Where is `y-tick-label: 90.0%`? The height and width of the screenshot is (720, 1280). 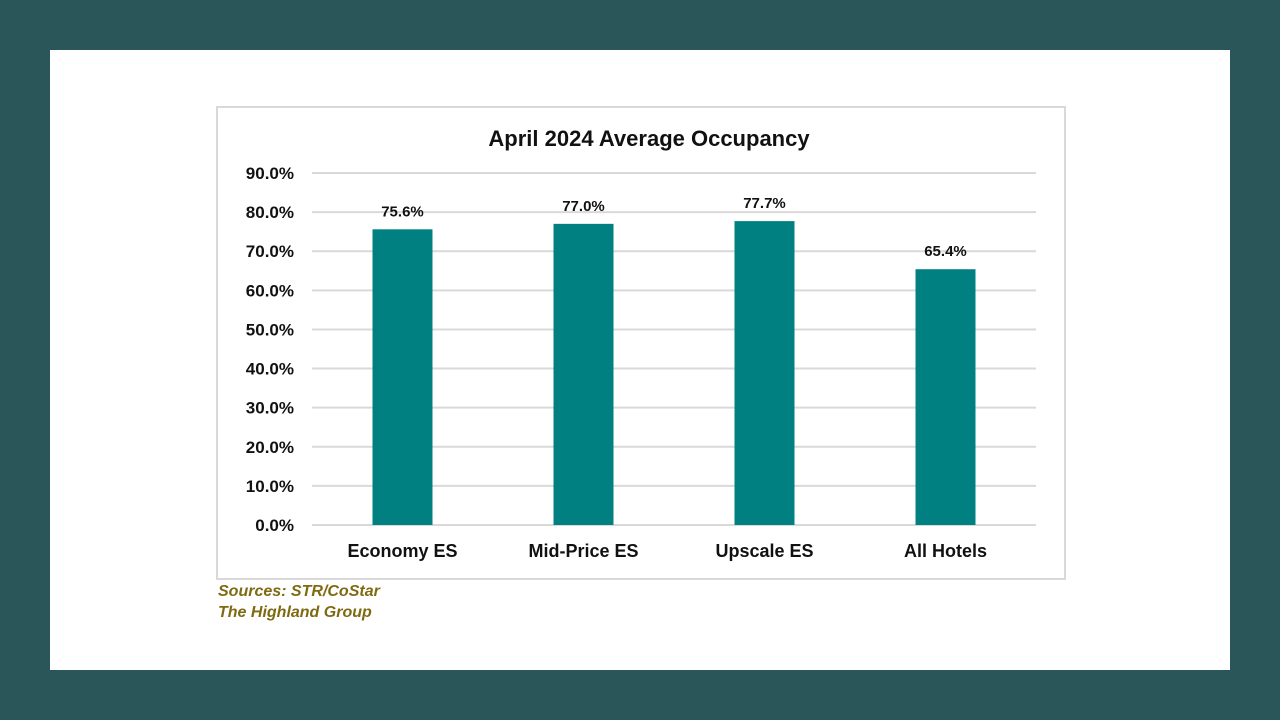
y-tick-label: 90.0% is located at coordinates (270, 173).